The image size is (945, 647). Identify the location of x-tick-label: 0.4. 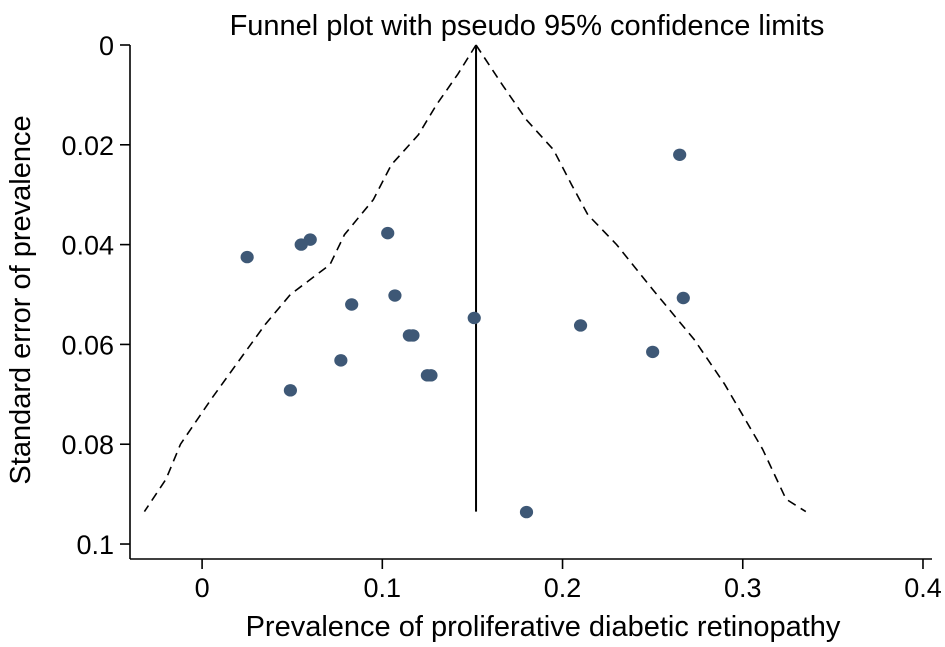
(923, 588).